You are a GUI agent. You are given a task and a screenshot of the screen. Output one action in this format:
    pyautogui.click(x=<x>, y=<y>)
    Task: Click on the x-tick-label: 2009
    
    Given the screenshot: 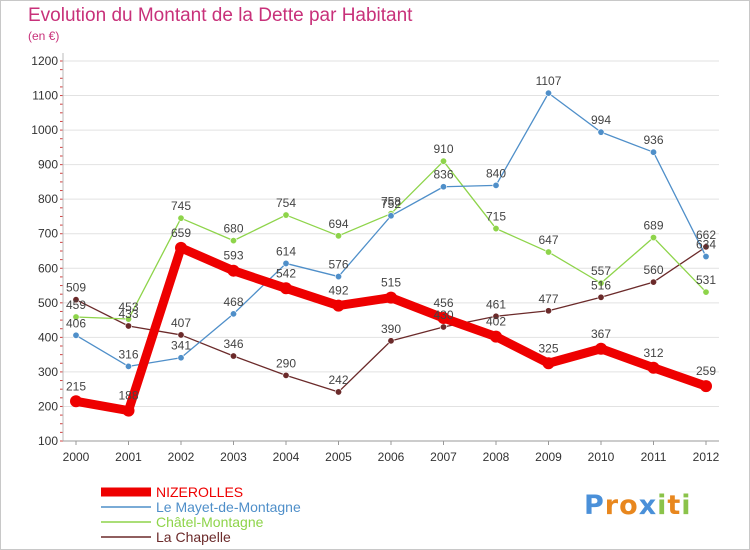 What is the action you would take?
    pyautogui.click(x=548, y=457)
    